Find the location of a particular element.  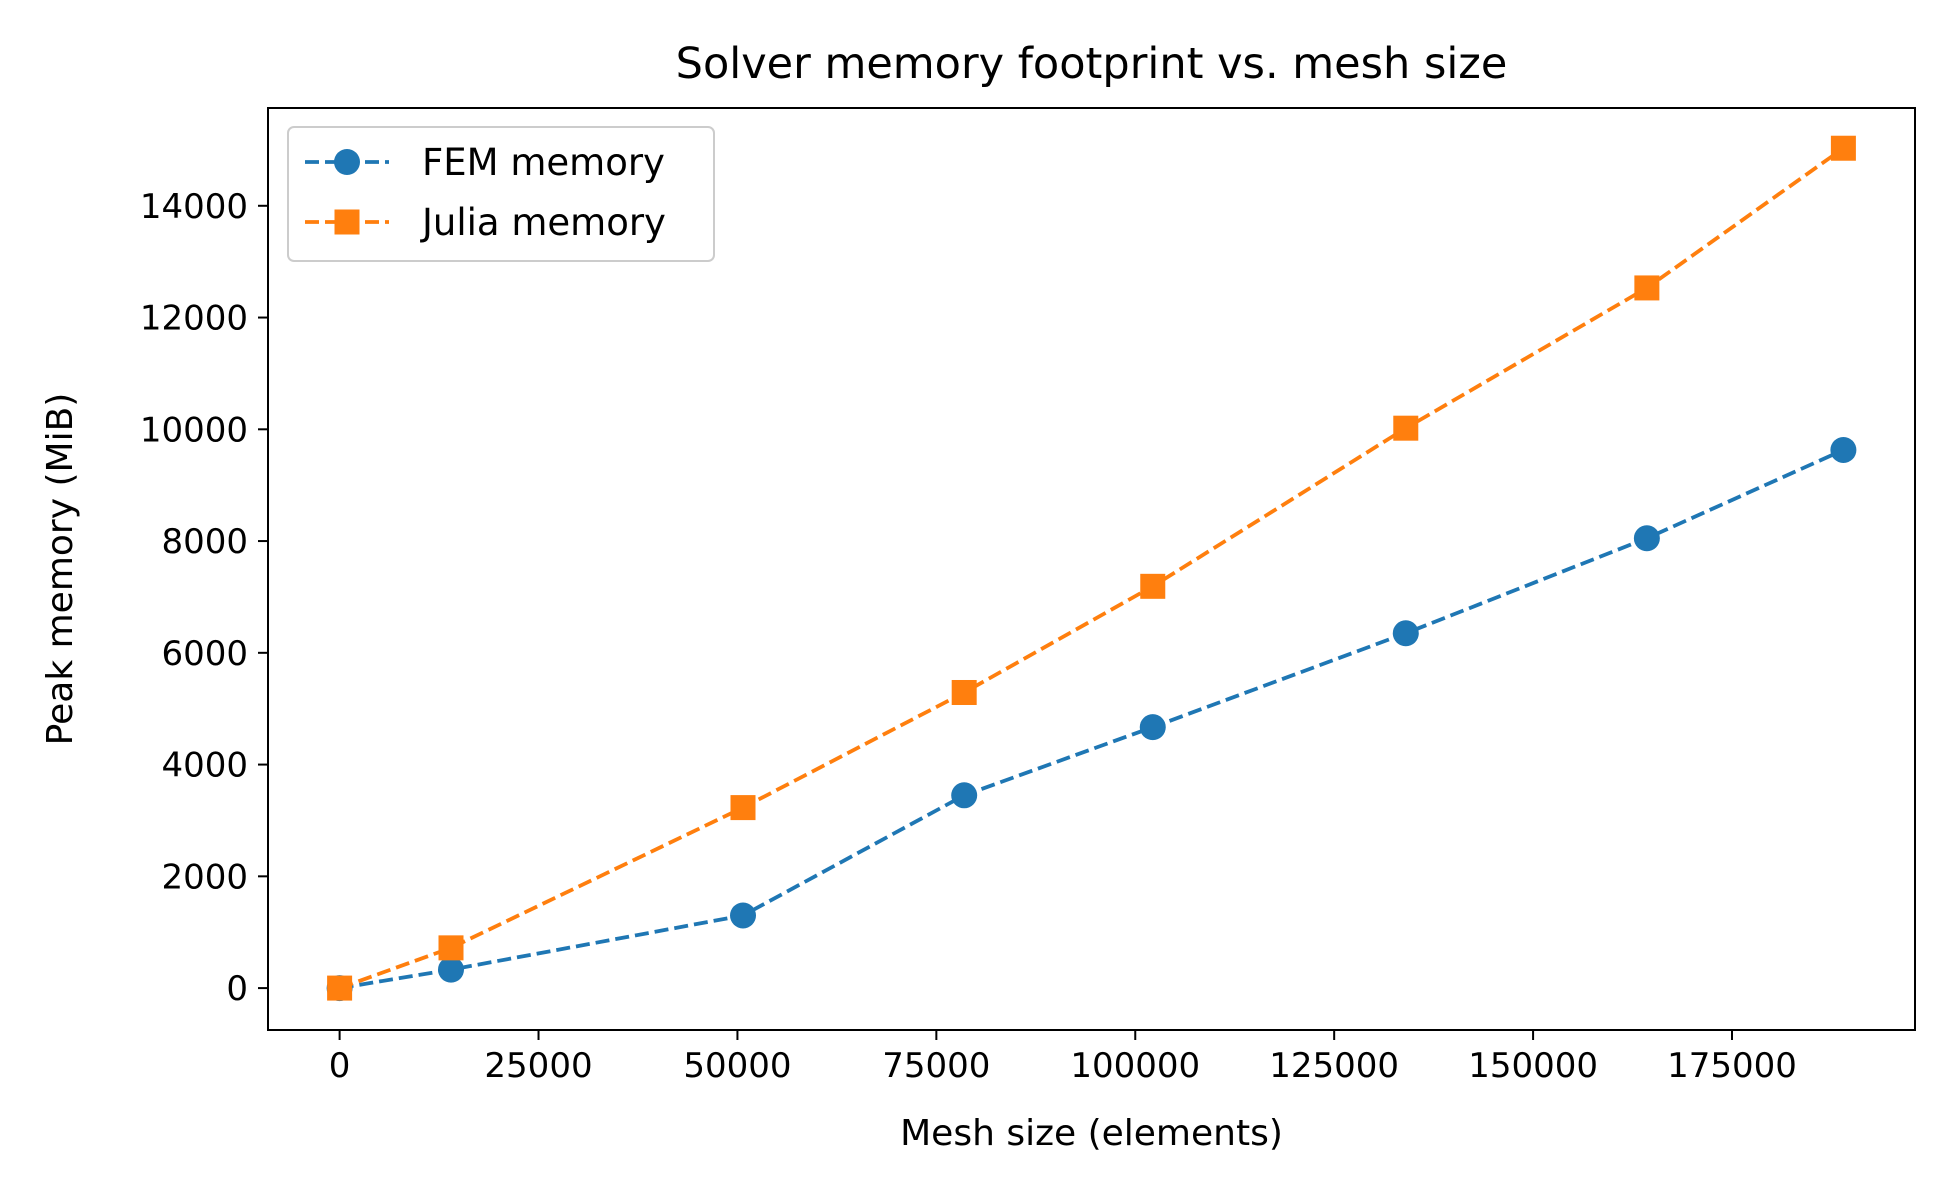

x-tick-label: 25000 is located at coordinates (538, 1066).